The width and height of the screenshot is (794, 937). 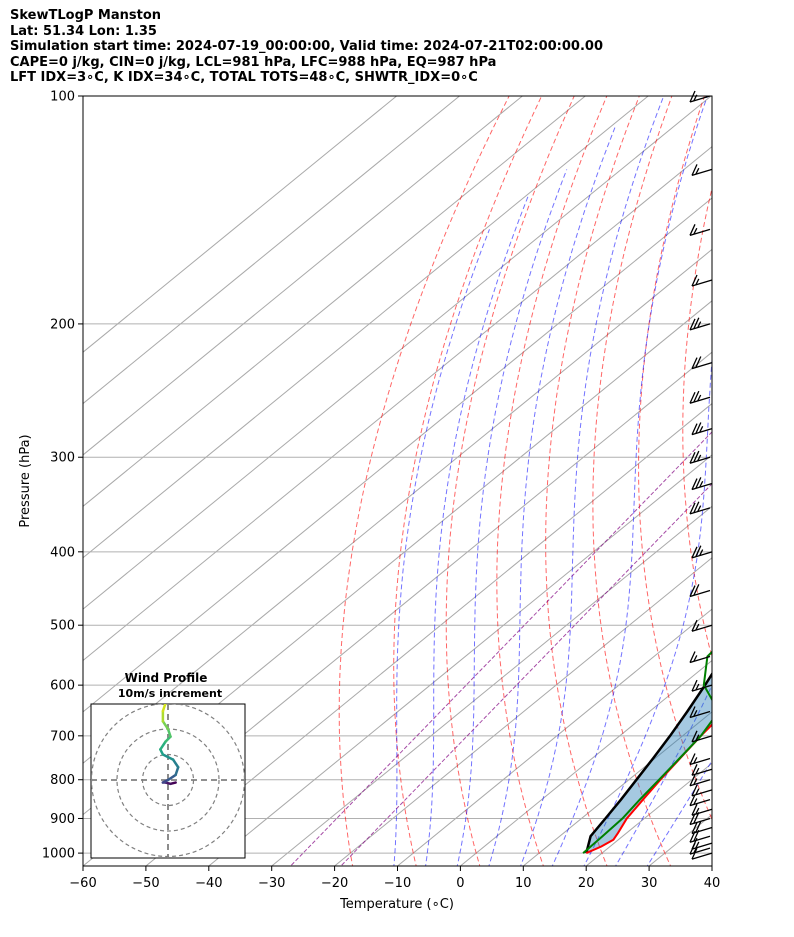 What do you see at coordinates (62, 458) in the screenshot?
I see `y-tick-label: 300` at bounding box center [62, 458].